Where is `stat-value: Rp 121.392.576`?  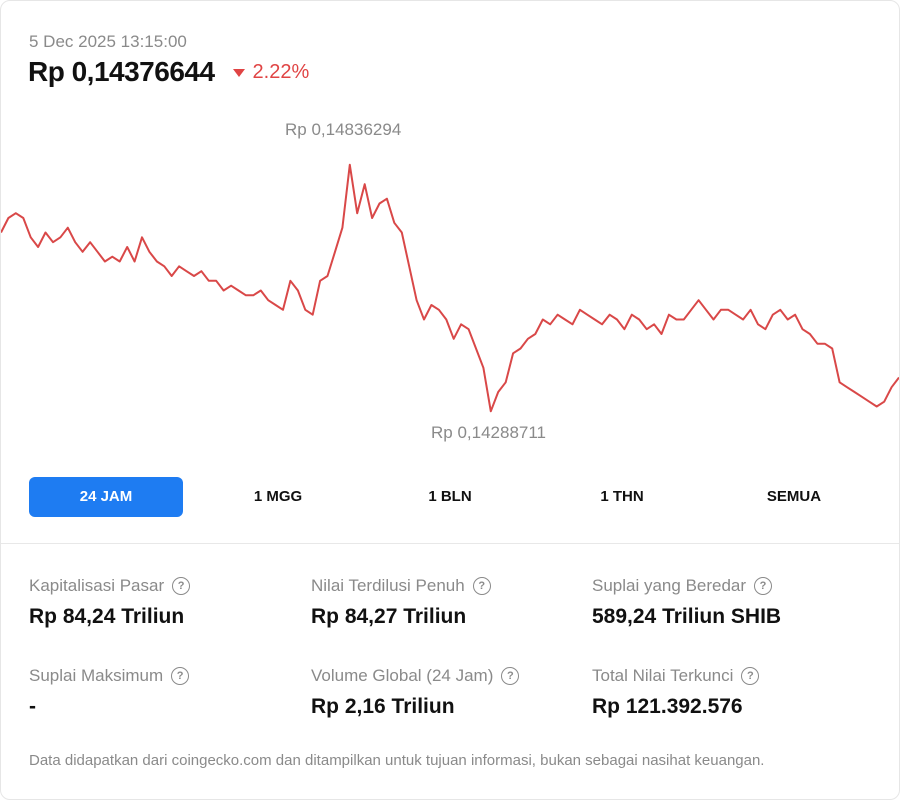
stat-value: Rp 121.392.576 is located at coordinates (667, 706).